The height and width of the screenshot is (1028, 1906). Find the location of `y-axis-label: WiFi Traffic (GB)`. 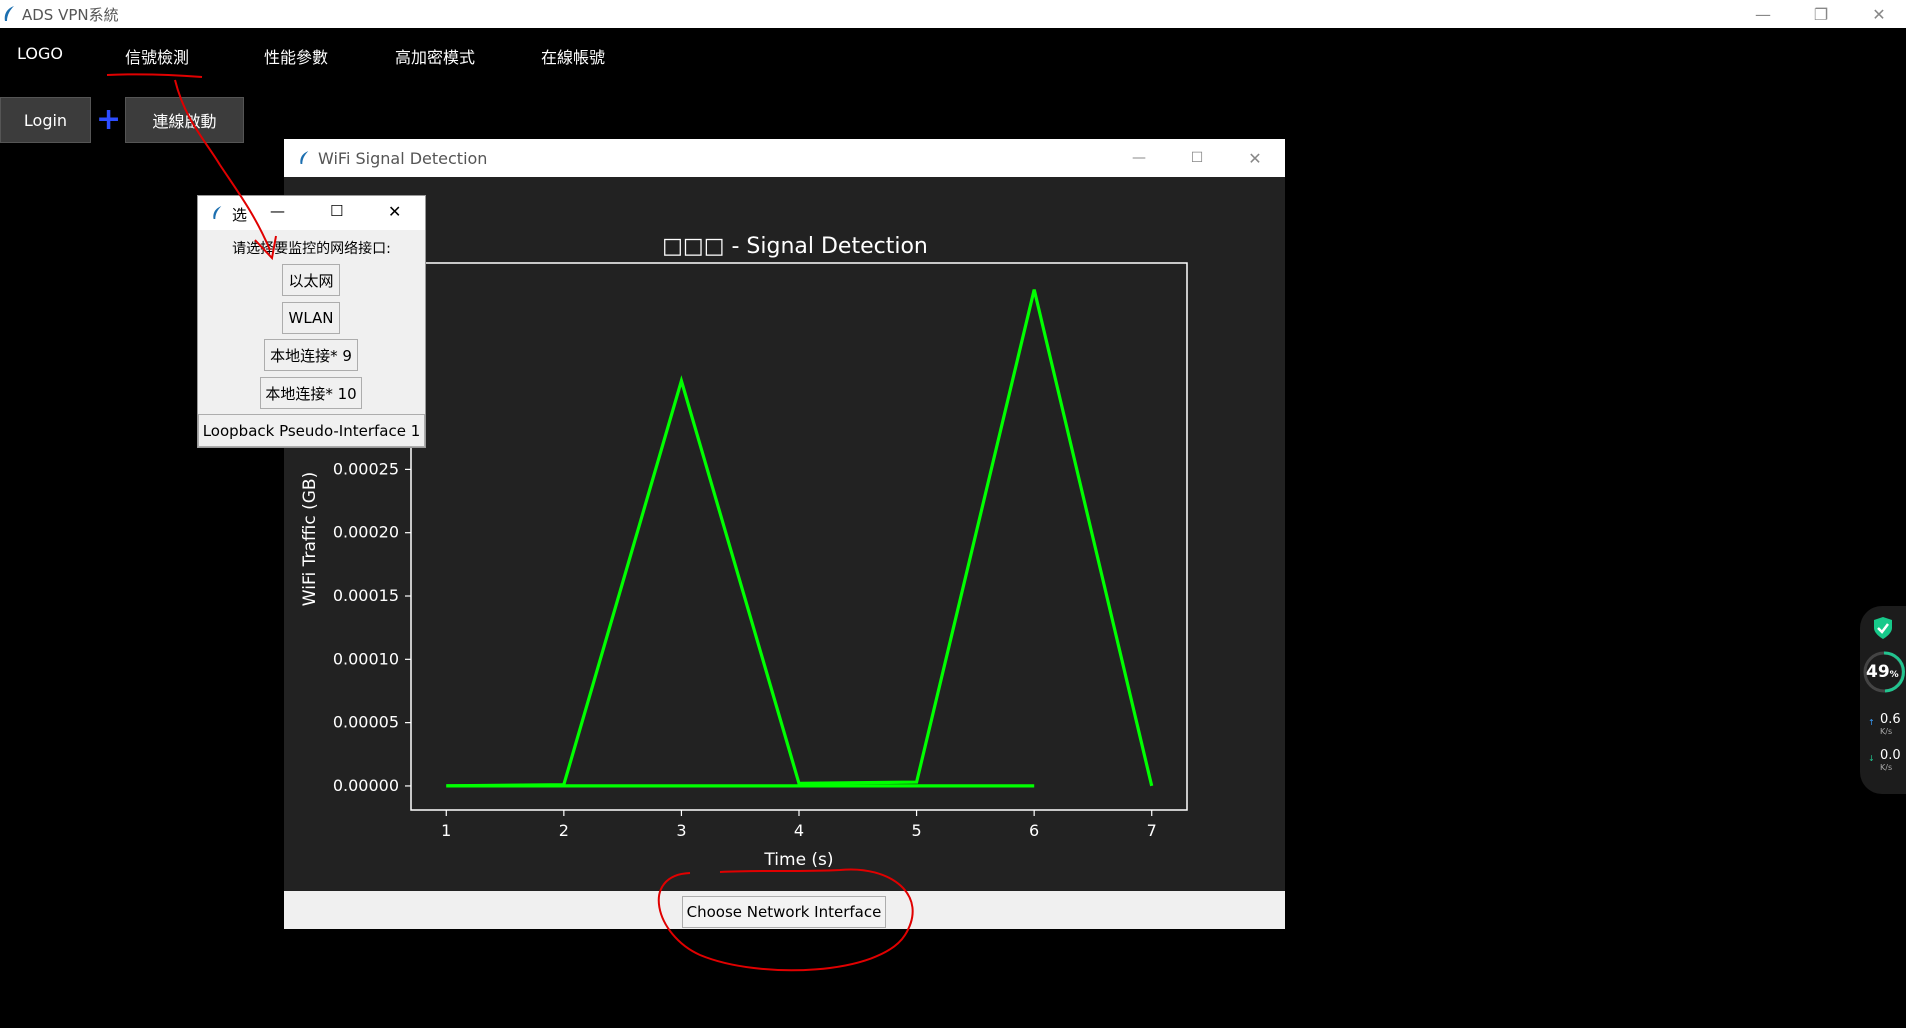

y-axis-label: WiFi Traffic (GB) is located at coordinates (310, 539).